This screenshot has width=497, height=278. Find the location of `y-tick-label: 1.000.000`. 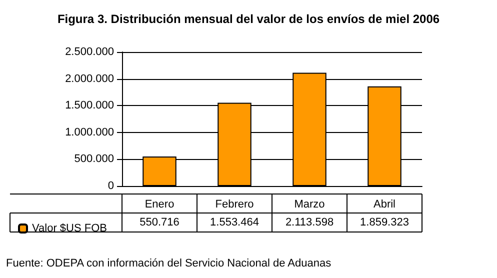

y-tick-label: 1.000.000 is located at coordinates (89, 132).